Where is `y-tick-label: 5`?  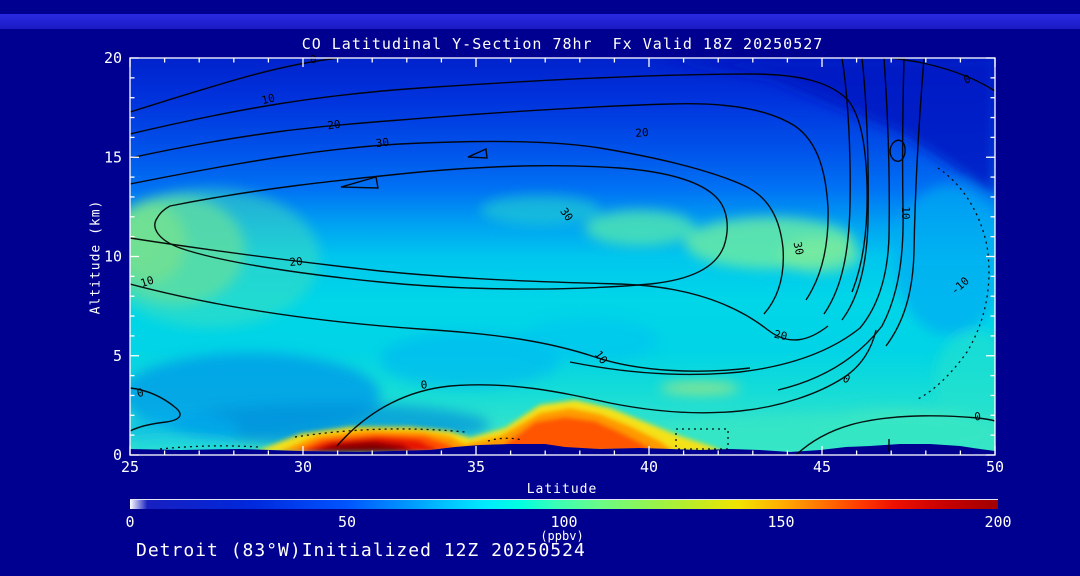 y-tick-label: 5 is located at coordinates (117, 356).